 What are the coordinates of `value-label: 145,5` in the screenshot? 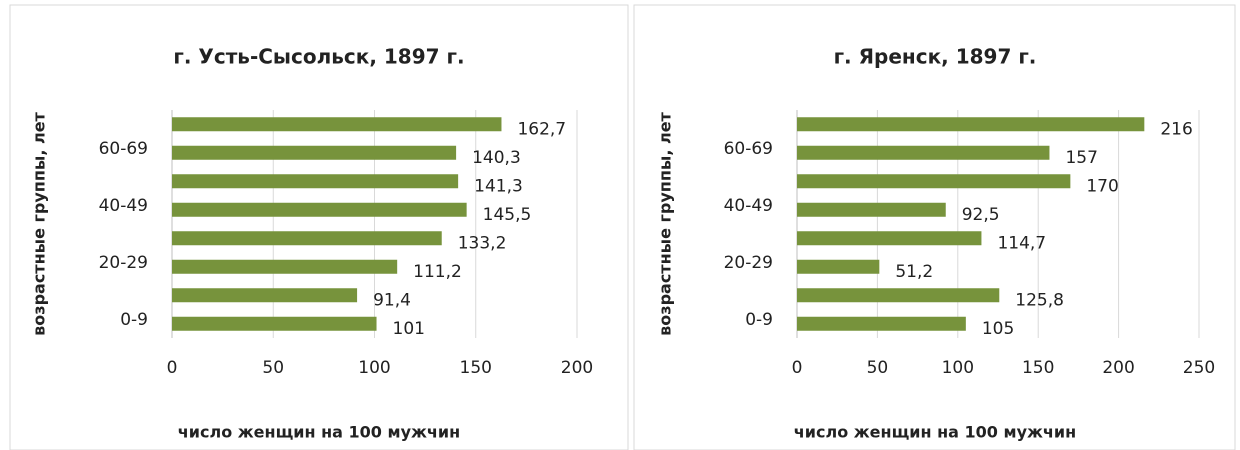 It's located at (507, 215).